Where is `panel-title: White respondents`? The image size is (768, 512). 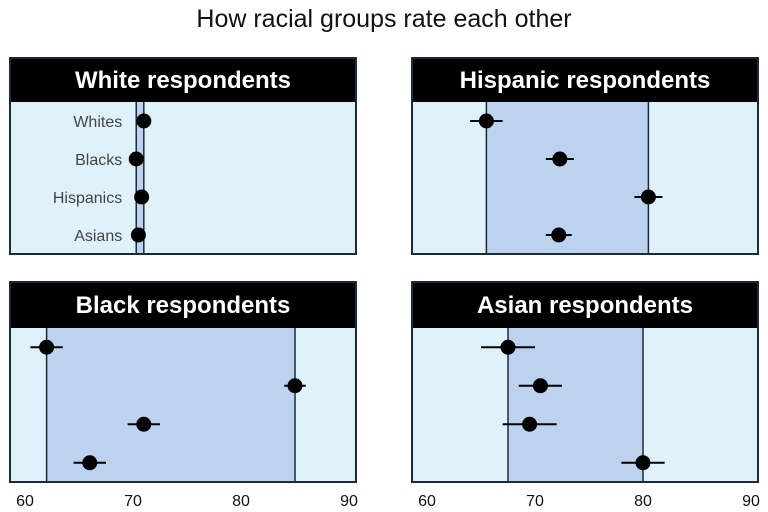
panel-title: White respondents is located at coordinates (183, 80).